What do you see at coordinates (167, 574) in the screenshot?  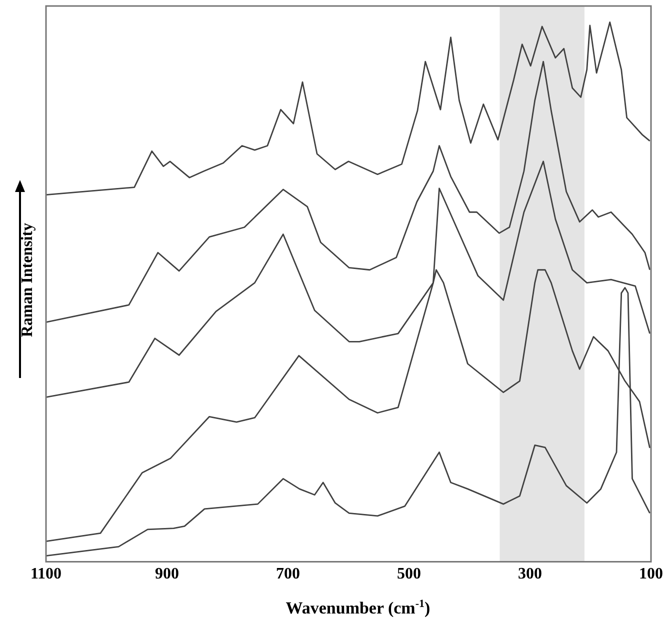 I see `x-tick-label: 900` at bounding box center [167, 574].